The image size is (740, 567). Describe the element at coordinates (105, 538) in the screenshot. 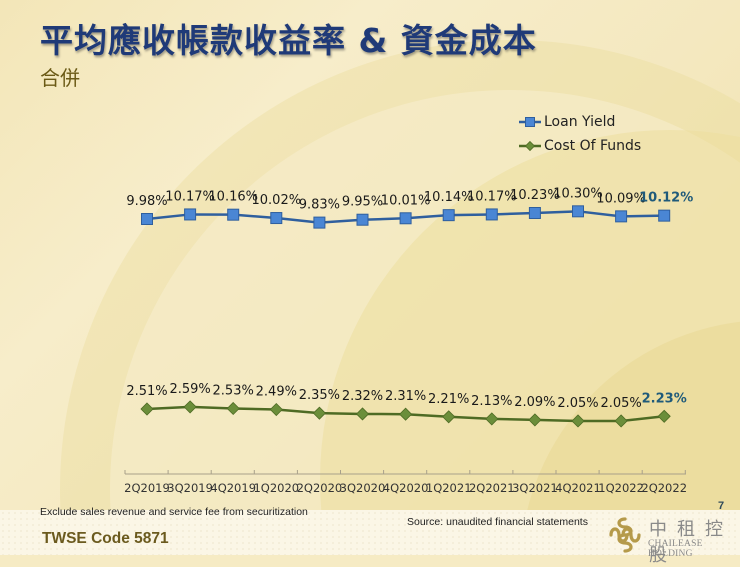

I see `twse-code: TWSE Code 5871` at that location.